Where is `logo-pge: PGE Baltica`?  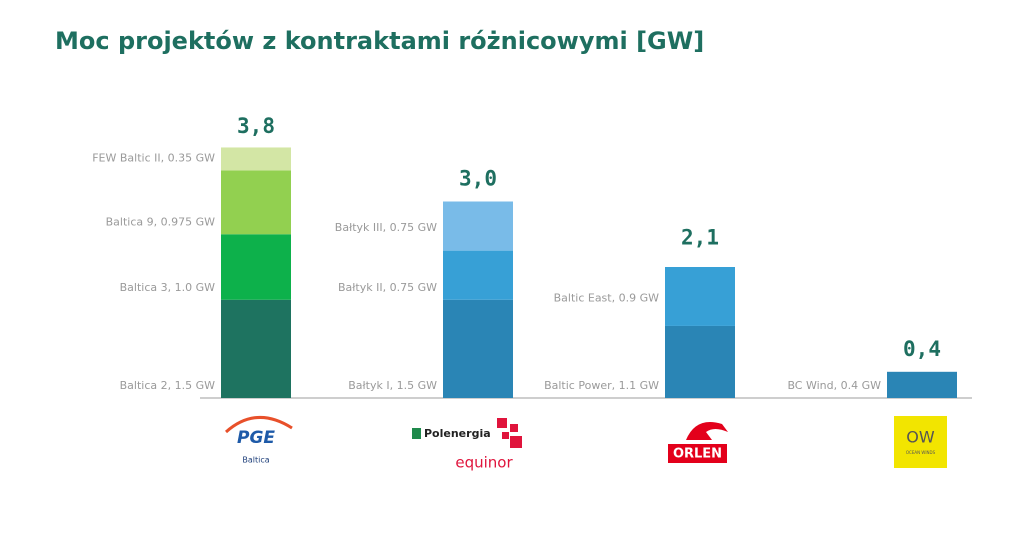 logo-pge: PGE Baltica is located at coordinates (258, 440).